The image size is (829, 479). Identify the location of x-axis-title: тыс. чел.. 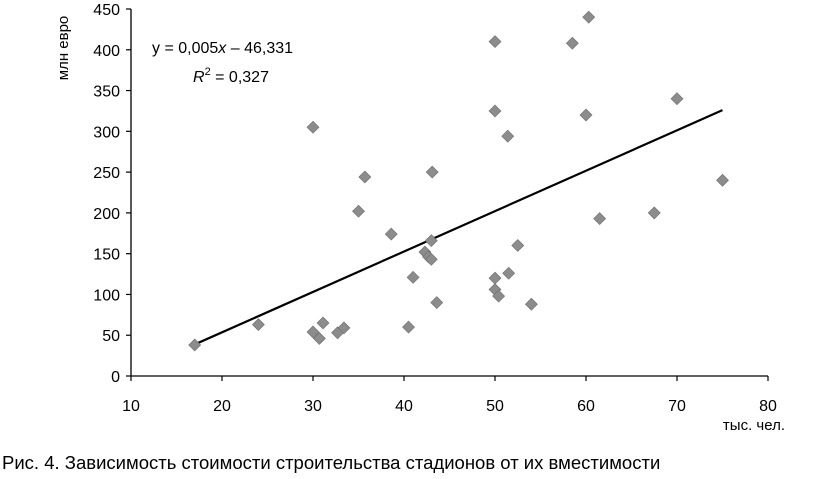
(754, 425).